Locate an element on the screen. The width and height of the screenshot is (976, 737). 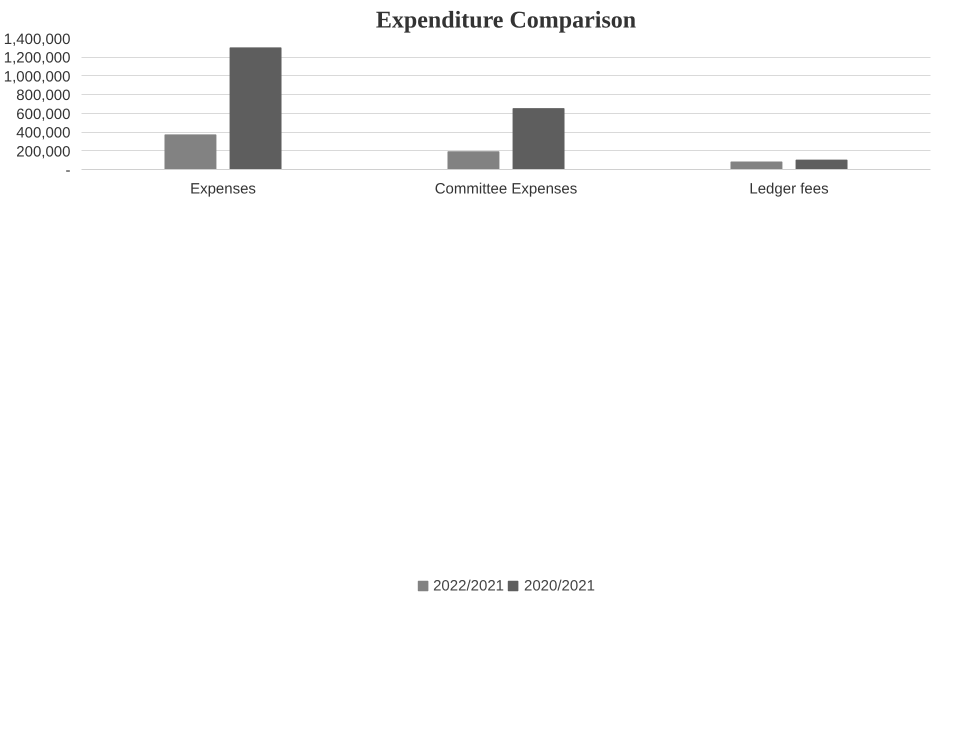
y-tick-label: 1,200,000 is located at coordinates (37, 58).